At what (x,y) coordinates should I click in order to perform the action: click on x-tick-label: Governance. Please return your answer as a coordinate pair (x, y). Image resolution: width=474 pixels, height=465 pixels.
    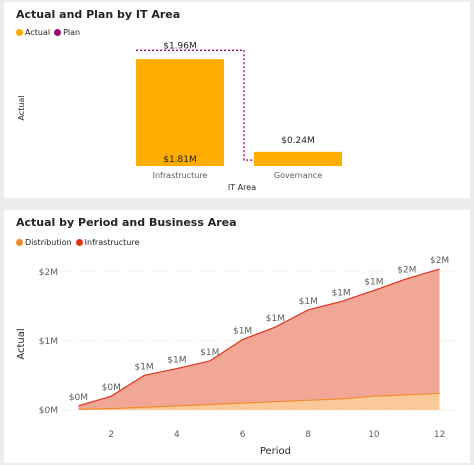
    Looking at the image, I should click on (298, 175).